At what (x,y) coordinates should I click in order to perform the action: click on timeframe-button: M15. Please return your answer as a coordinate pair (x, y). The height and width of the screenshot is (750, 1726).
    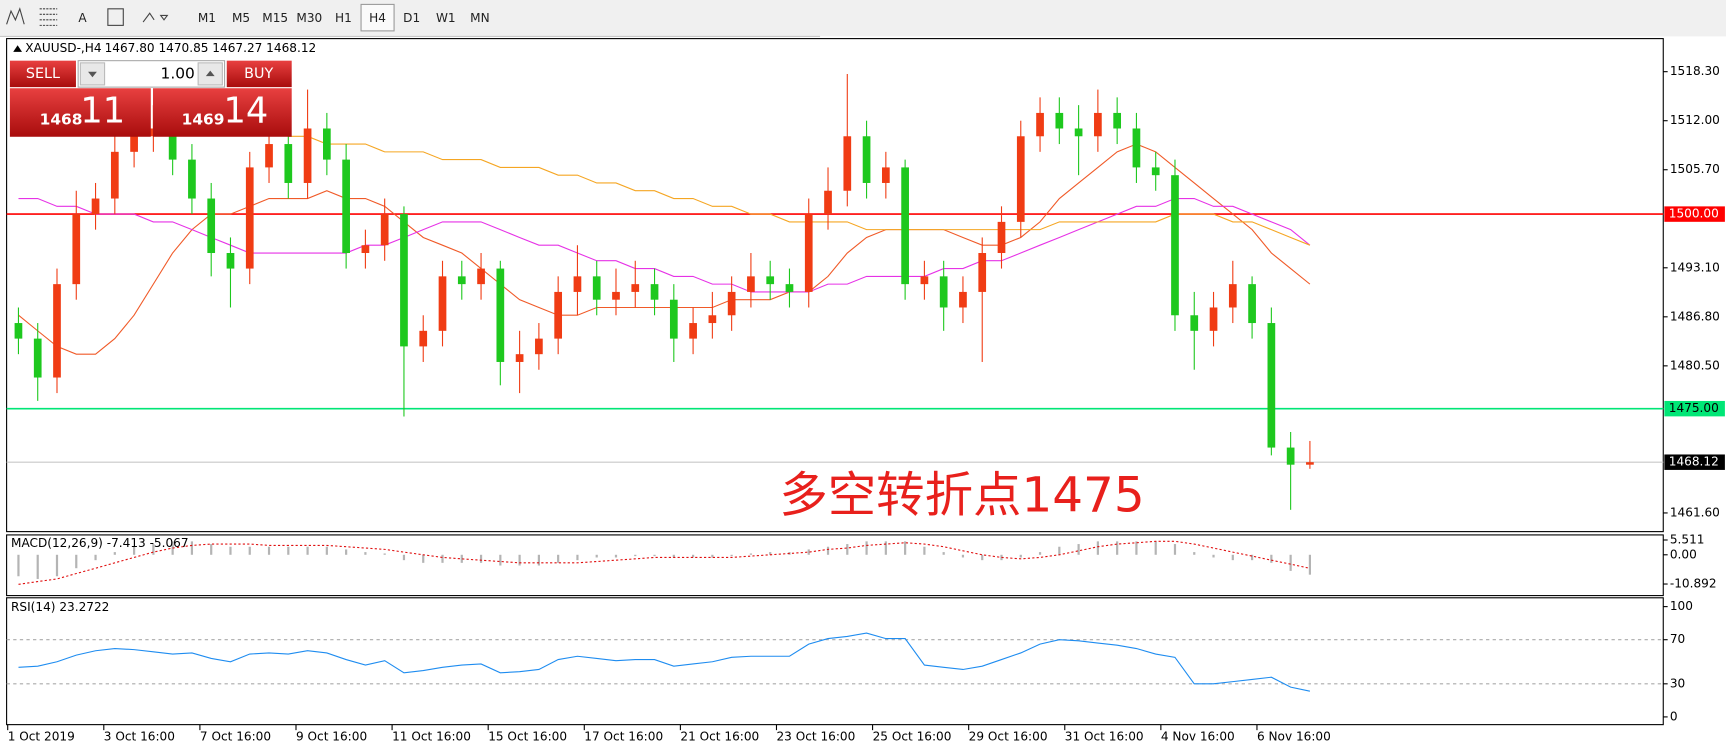
    Looking at the image, I should click on (275, 18).